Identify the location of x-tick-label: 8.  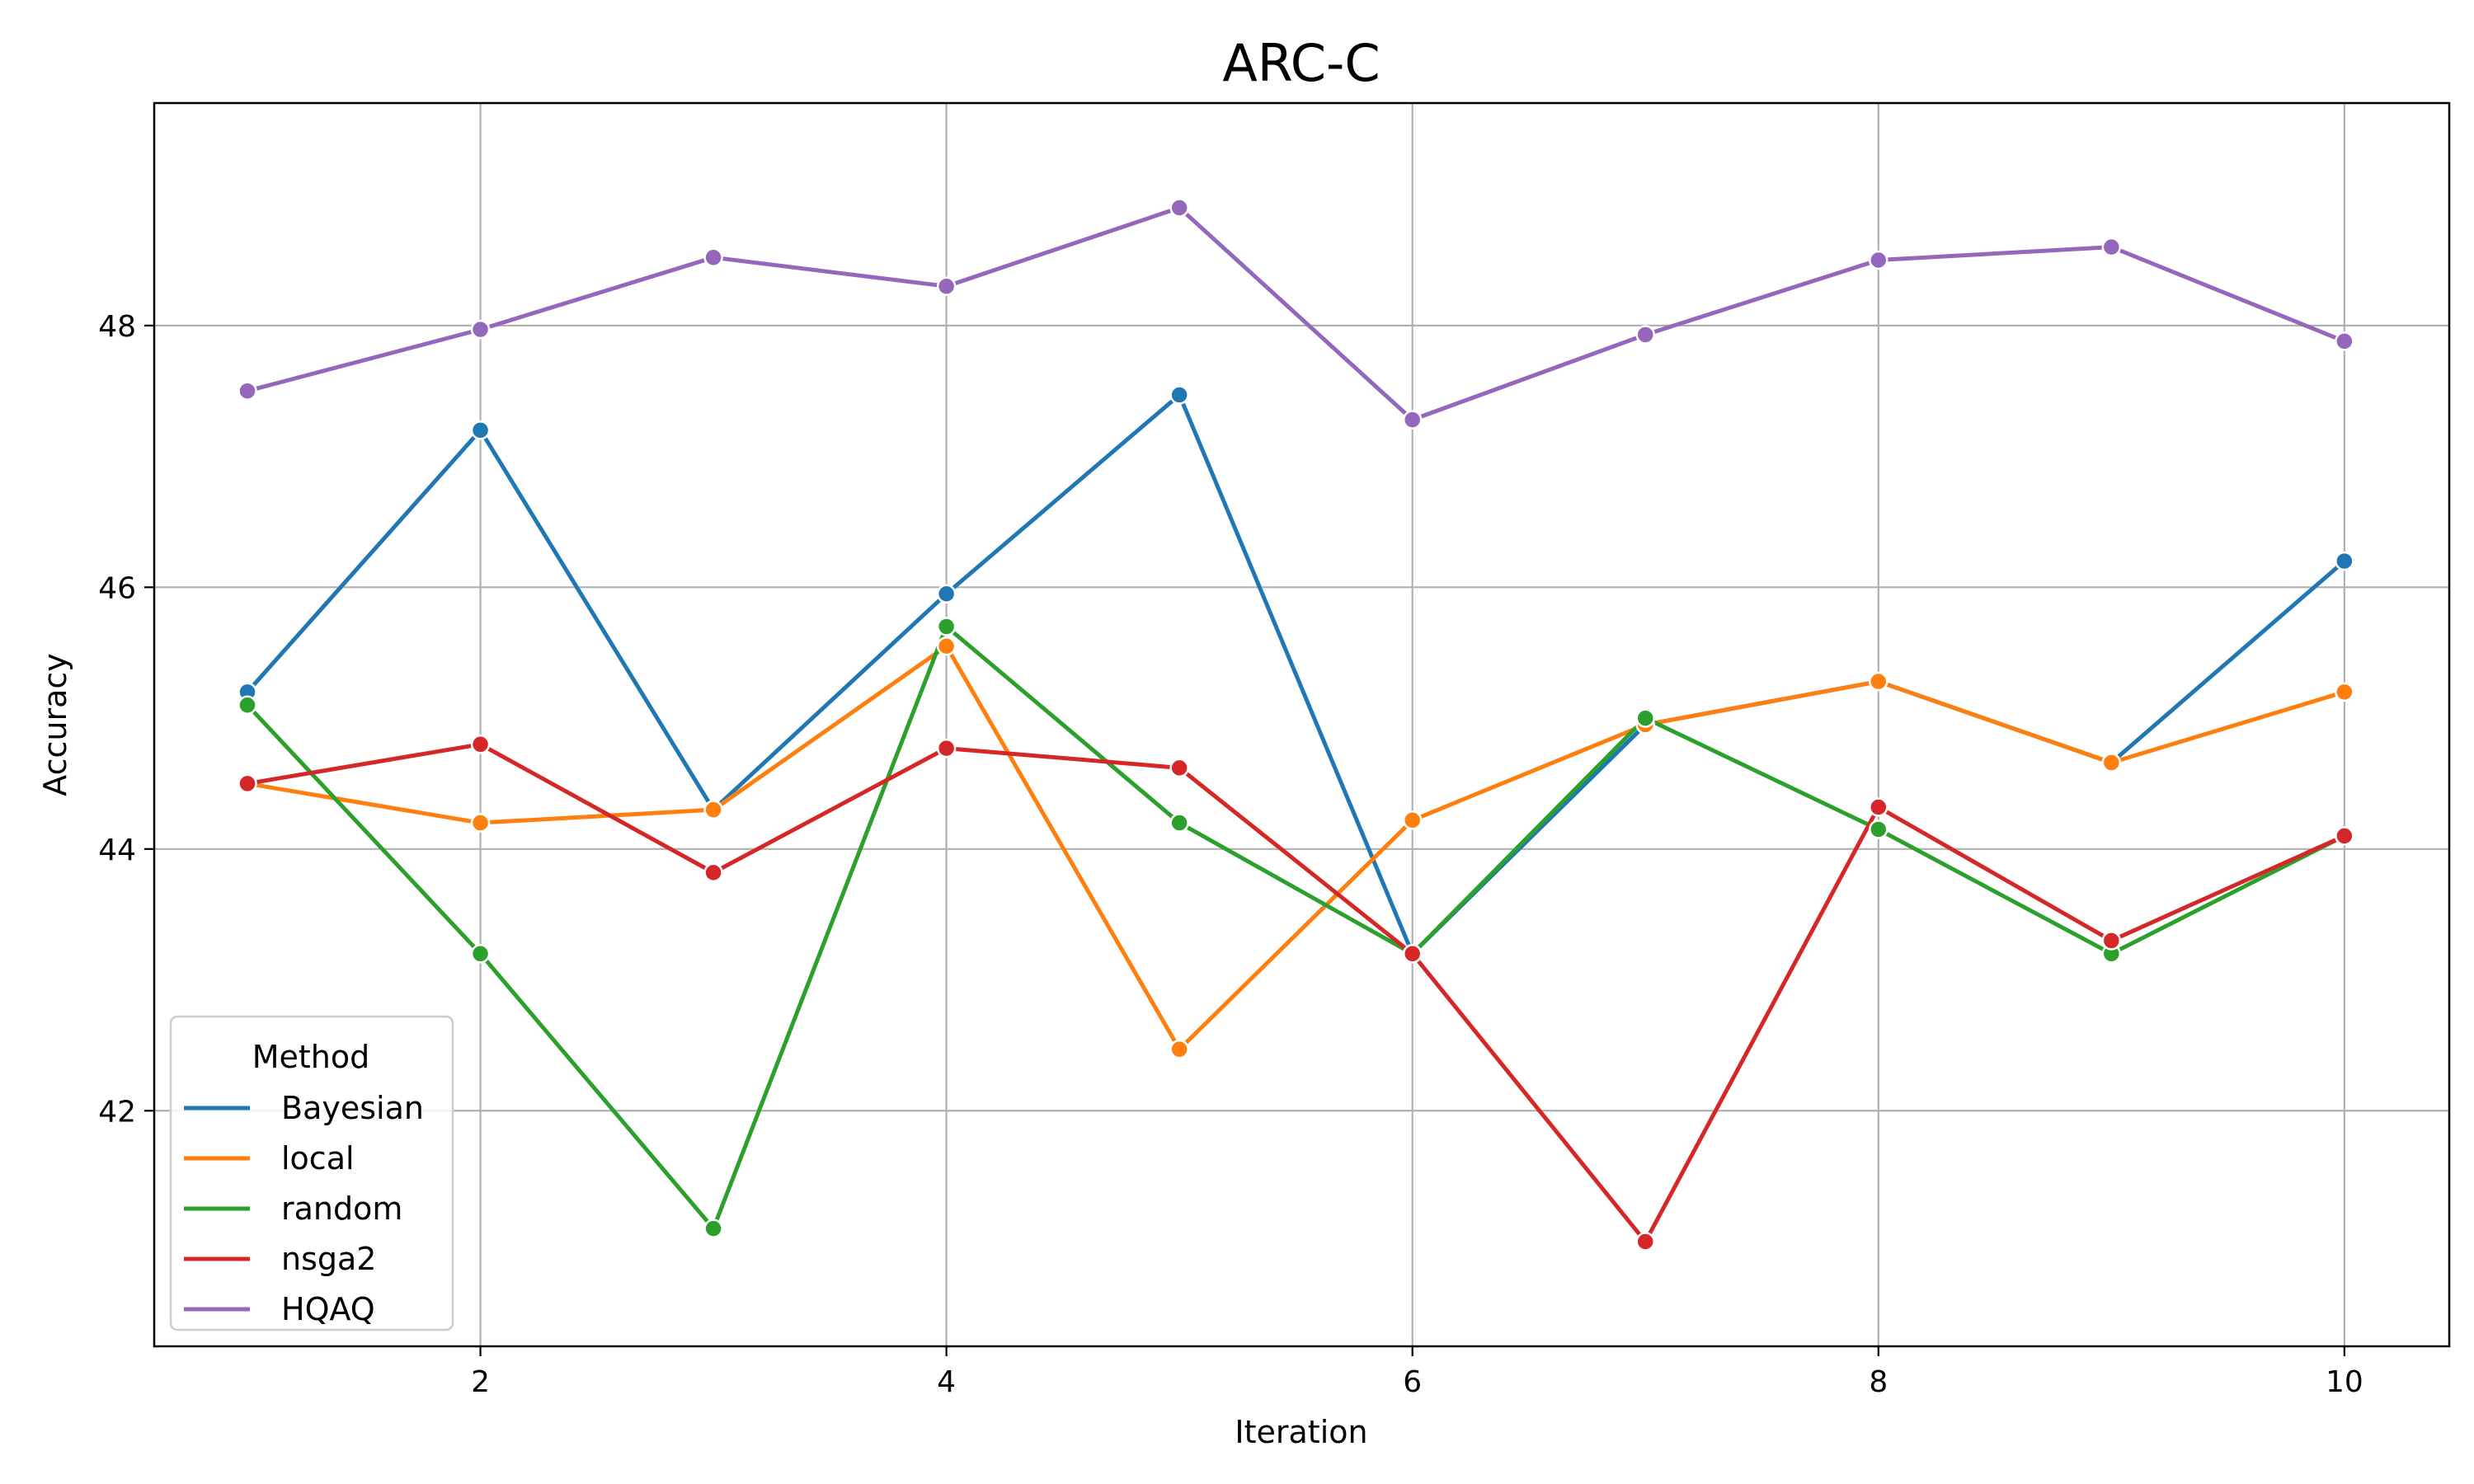
(1878, 1382).